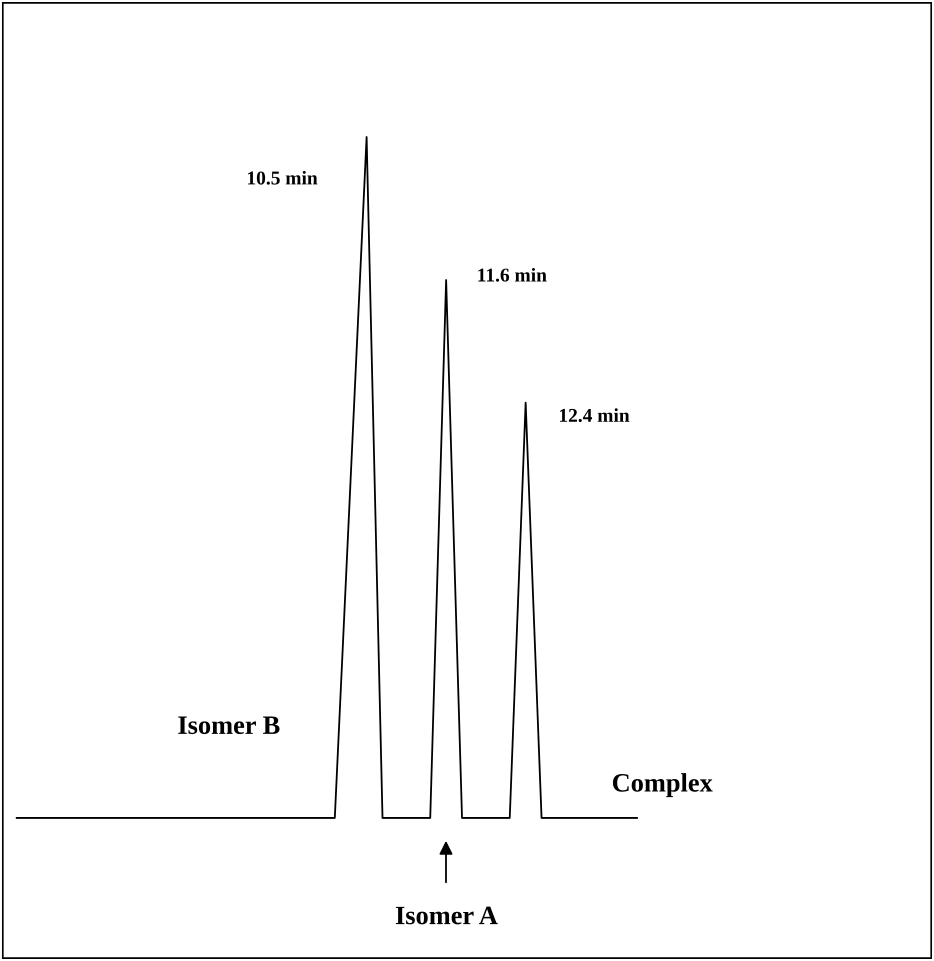 The width and height of the screenshot is (934, 961). What do you see at coordinates (662, 785) in the screenshot?
I see `annotation: Complex` at bounding box center [662, 785].